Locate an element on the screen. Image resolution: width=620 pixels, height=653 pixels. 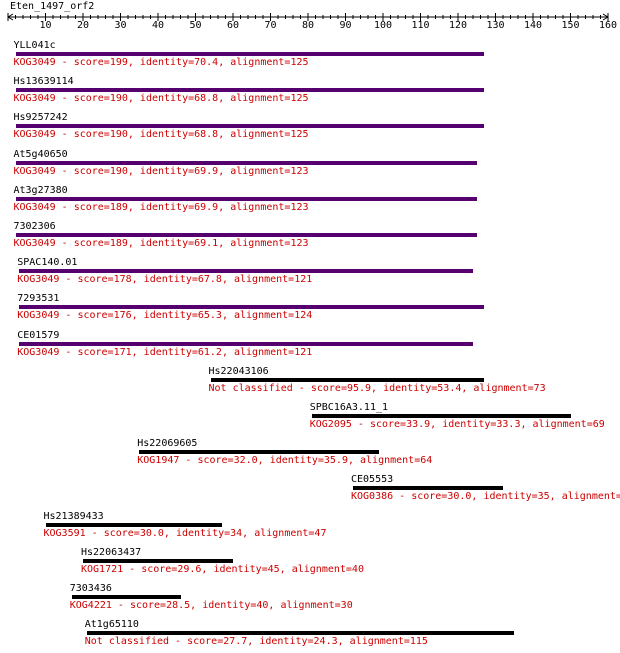
hit-name-link: 7293531 is located at coordinates (38, 299).